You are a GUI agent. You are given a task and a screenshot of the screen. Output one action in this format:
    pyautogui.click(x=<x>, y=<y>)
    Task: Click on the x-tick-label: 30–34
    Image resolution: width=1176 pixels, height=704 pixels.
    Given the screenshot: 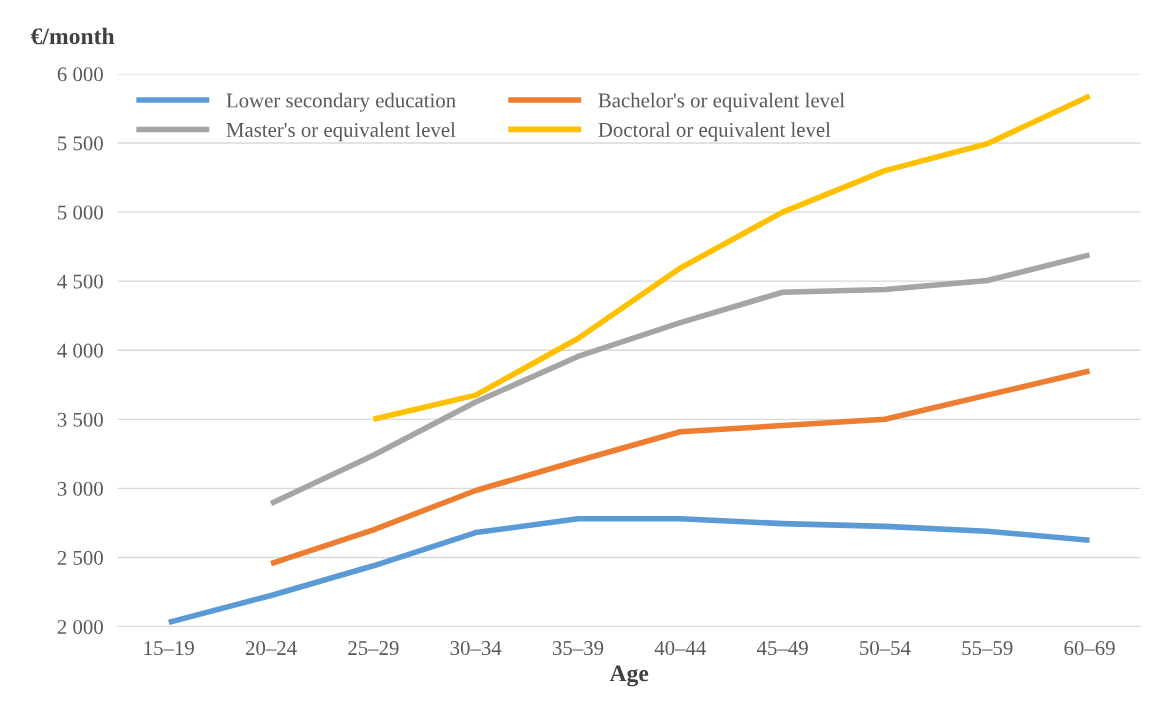 What is the action you would take?
    pyautogui.click(x=476, y=648)
    